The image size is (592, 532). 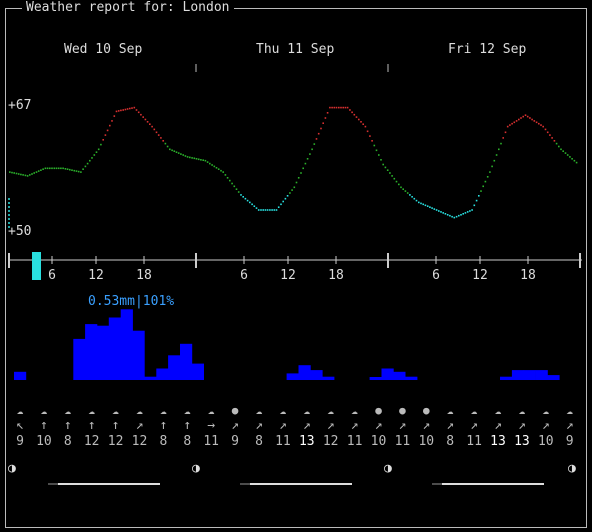 I want to click on day-label-thu: Thu 11 Sep, so click(x=295, y=49).